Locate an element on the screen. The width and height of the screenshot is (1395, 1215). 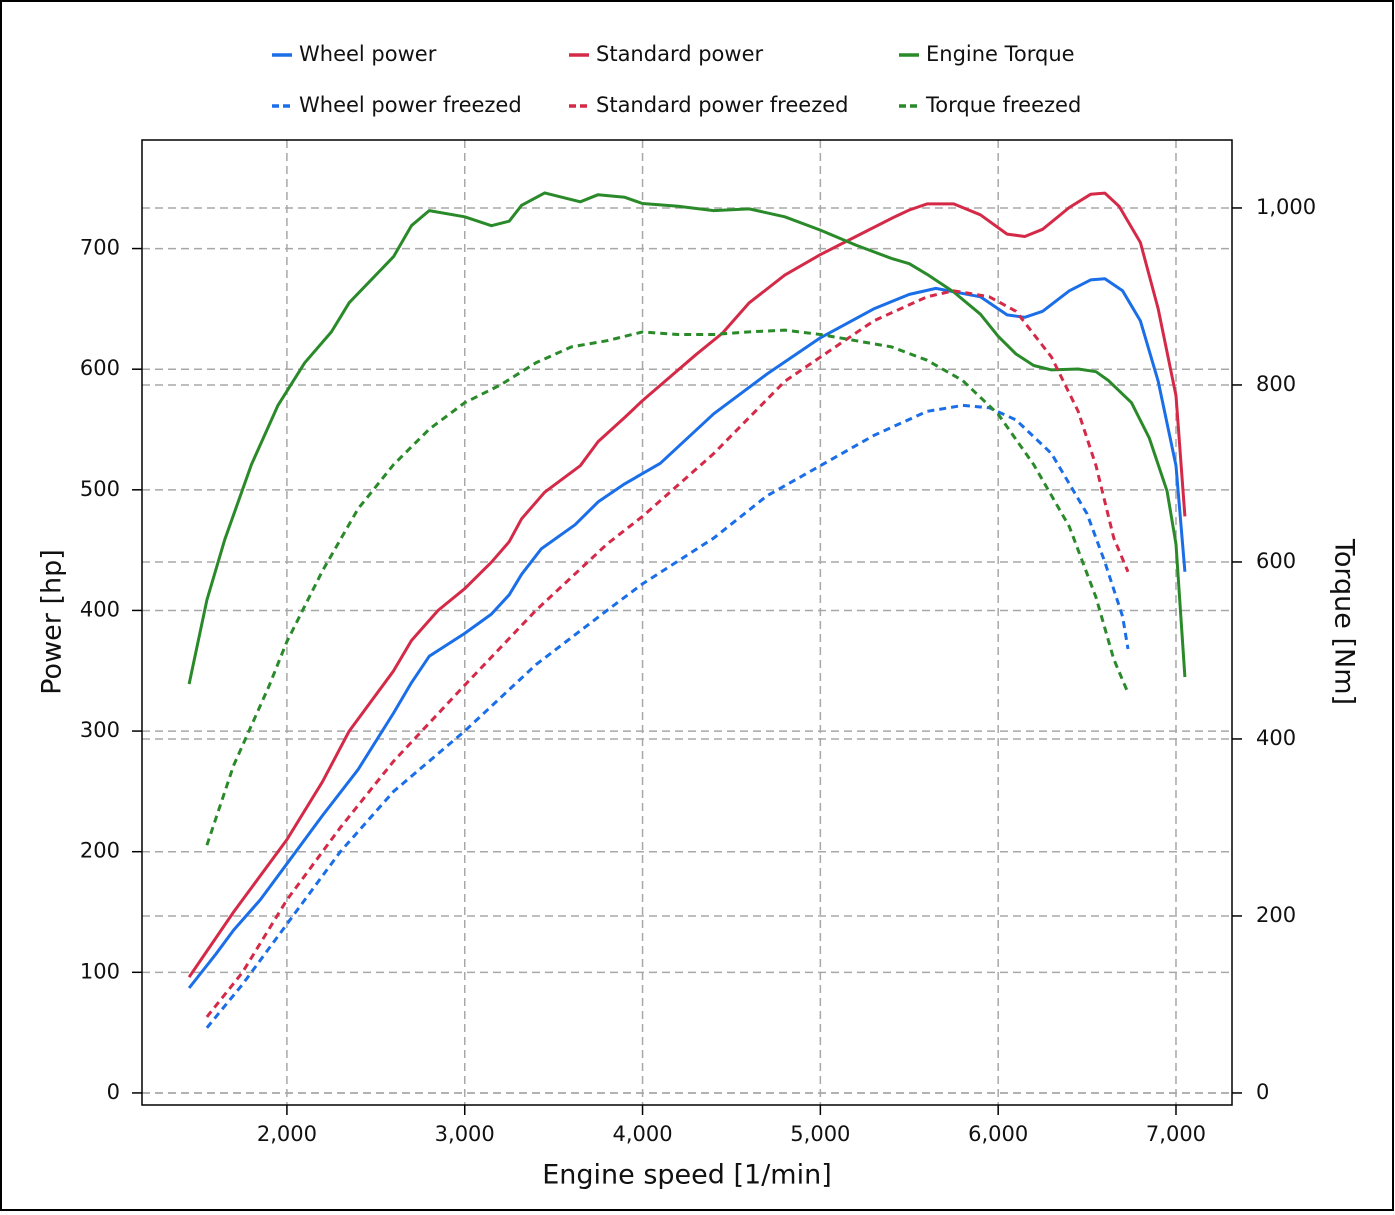
y2-tick-label: 1,000 is located at coordinates (1286, 207).